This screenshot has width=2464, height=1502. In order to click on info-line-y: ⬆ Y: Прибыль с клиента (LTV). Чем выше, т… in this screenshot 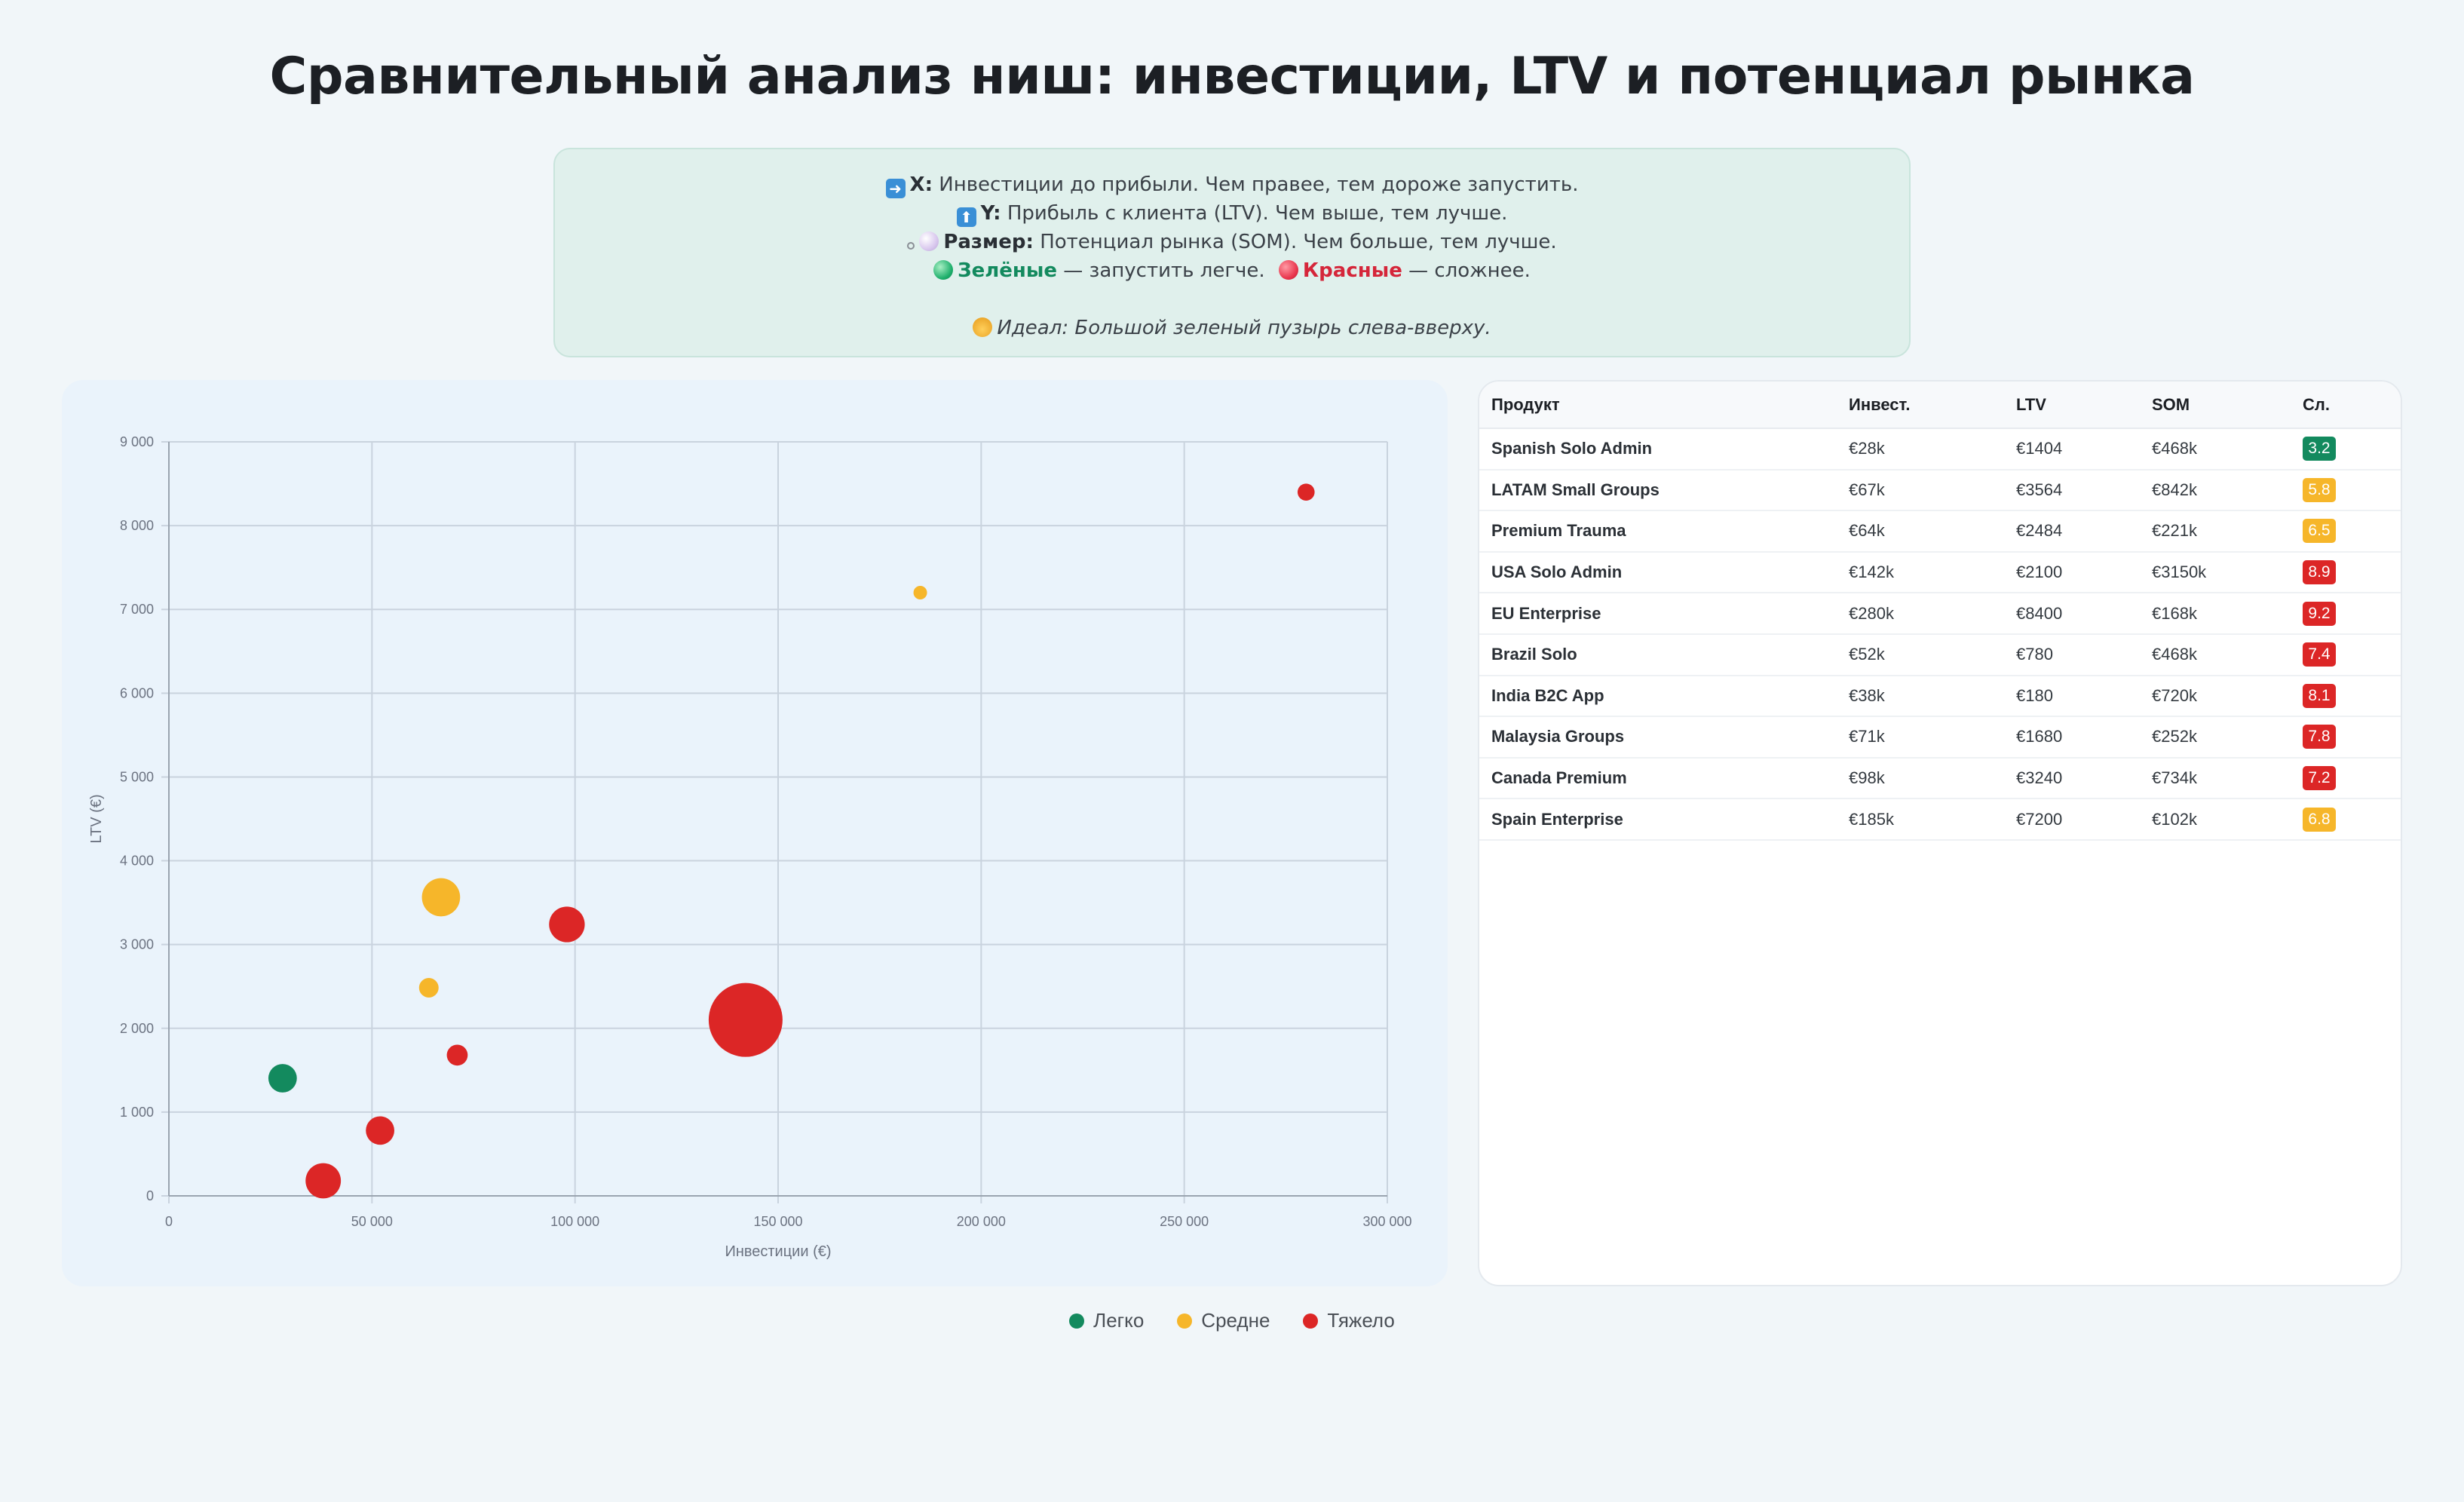, I will do `click(1232, 213)`.